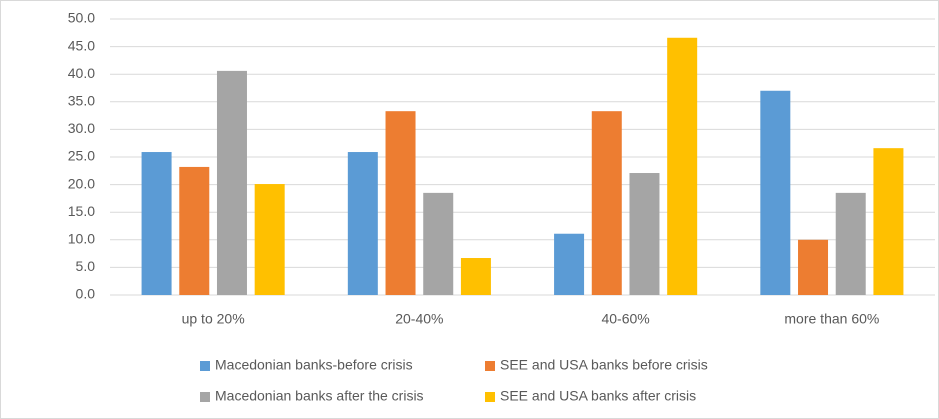  Describe the element at coordinates (81, 156) in the screenshot. I see `y-tick-label: 25.0` at that location.